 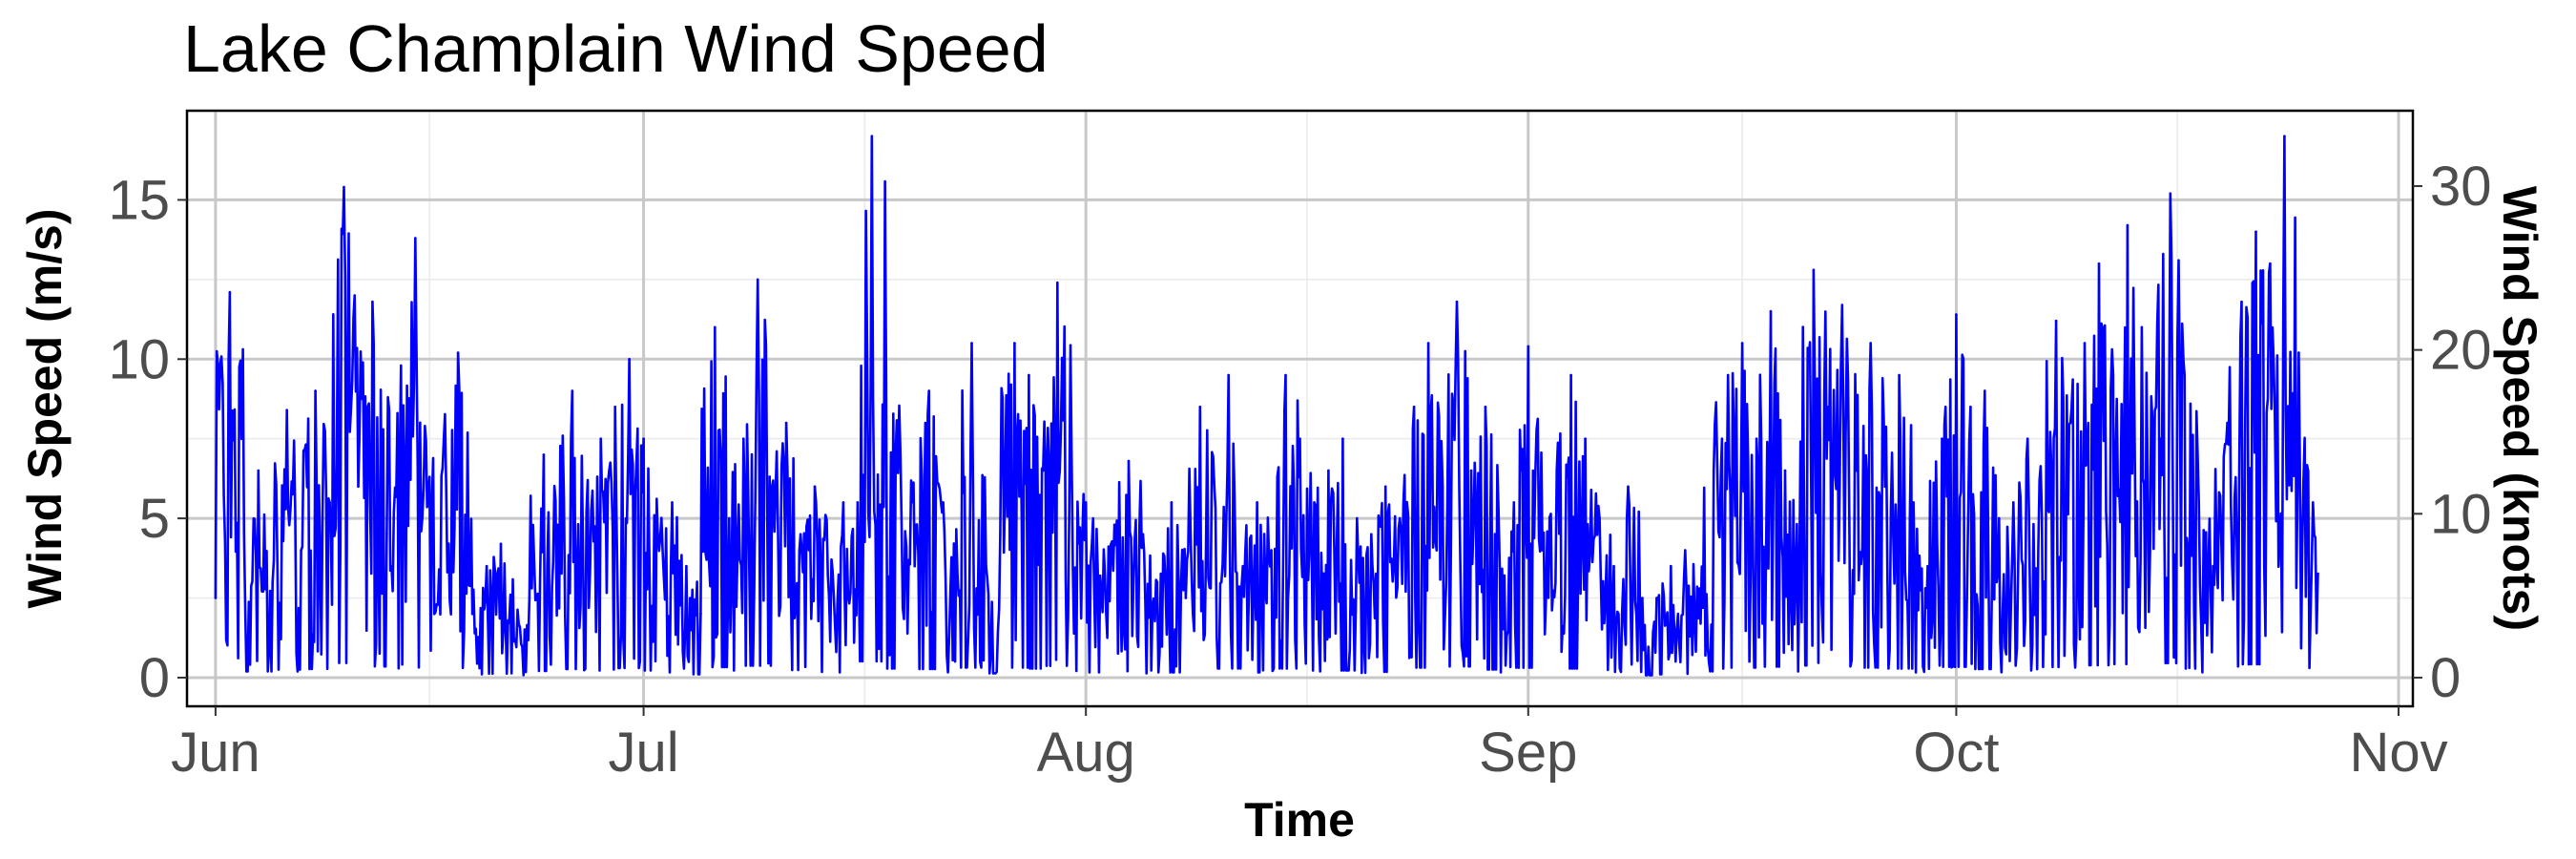 What do you see at coordinates (616, 48) in the screenshot?
I see `chart-title: Lake Champlain Wind Speed` at bounding box center [616, 48].